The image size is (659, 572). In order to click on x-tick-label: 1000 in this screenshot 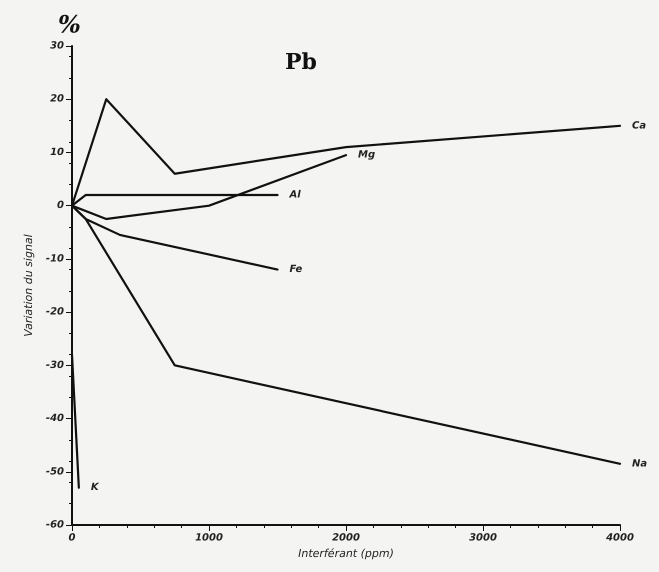, I will do `click(209, 538)`.